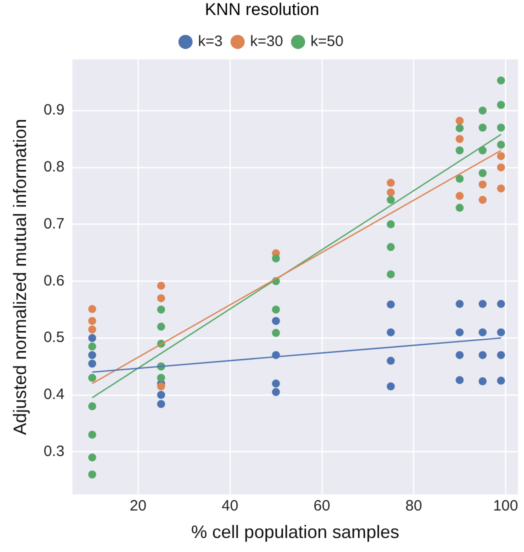 This screenshot has width=524, height=552. I want to click on y-tick-label: 0.9, so click(54, 110).